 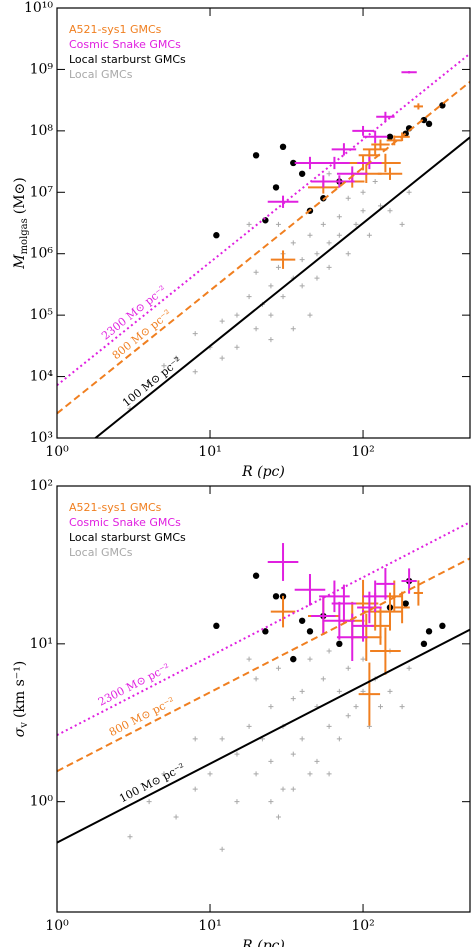 I want to click on x-tick-label: 10¹, so click(x=209, y=452).